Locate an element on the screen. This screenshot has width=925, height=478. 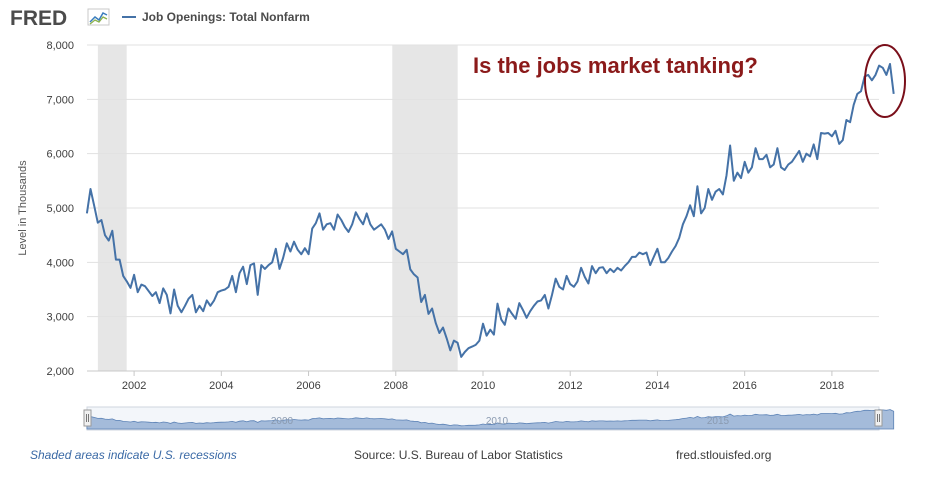
logo-graph-icon is located at coordinates (98, 17).